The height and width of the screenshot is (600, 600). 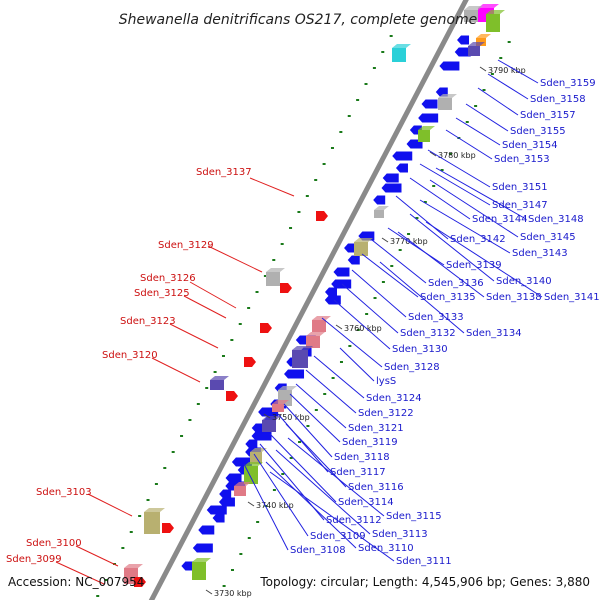 I want to click on gene-label-right: Sden_3112, so click(x=354, y=520).